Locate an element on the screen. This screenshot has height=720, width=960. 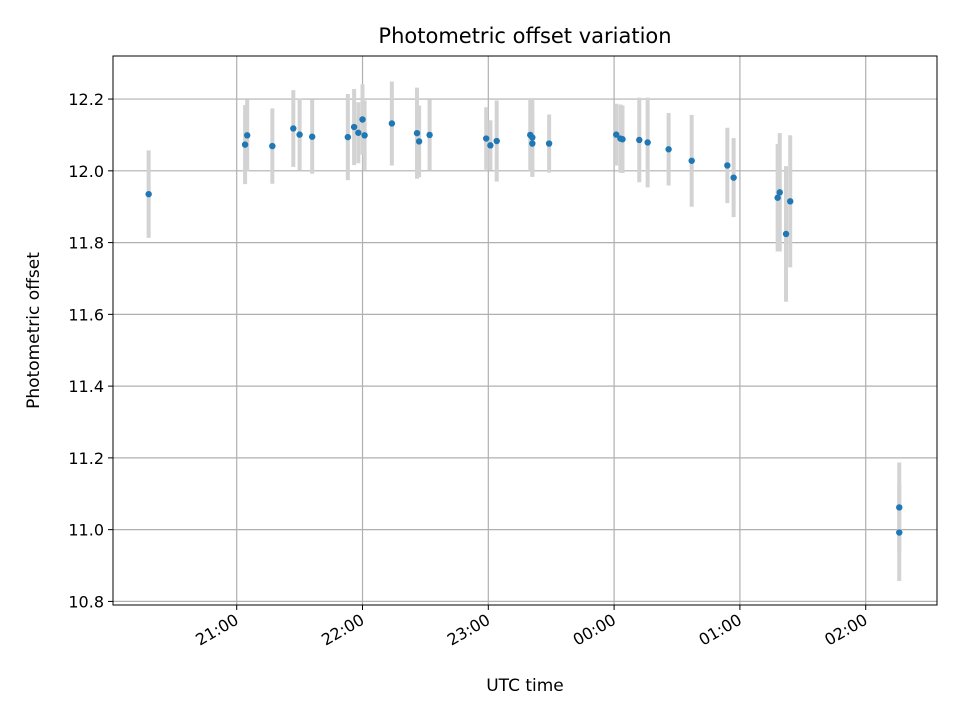
x-tick-label: 00:00 is located at coordinates (594, 630).